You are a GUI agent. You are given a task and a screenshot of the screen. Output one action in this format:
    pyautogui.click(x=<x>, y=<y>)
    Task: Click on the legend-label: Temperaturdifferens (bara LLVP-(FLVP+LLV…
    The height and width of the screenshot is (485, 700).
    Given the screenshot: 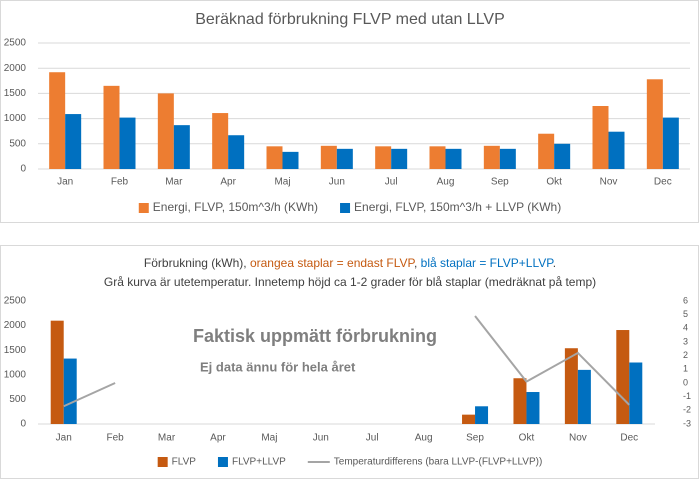 What is the action you would take?
    pyautogui.click(x=438, y=462)
    